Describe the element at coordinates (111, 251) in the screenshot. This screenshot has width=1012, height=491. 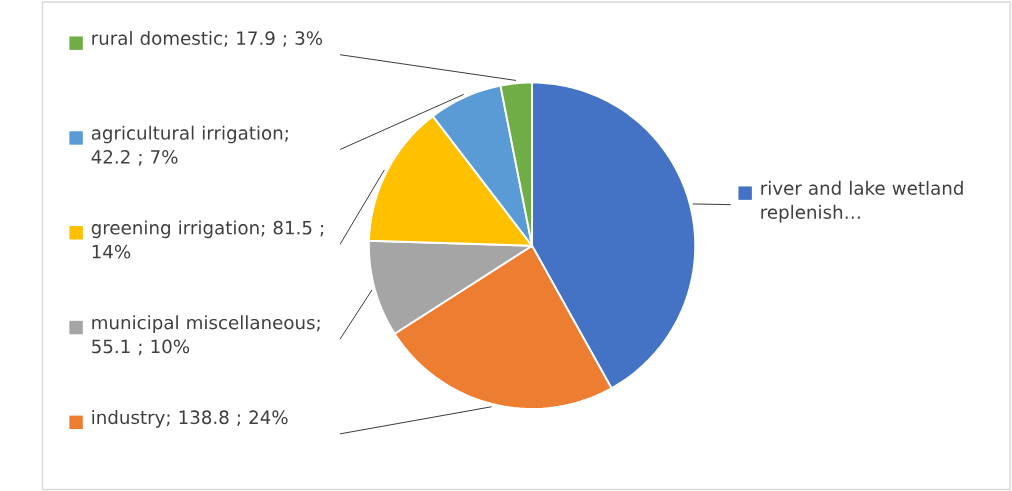
I see `text: 14%` at that location.